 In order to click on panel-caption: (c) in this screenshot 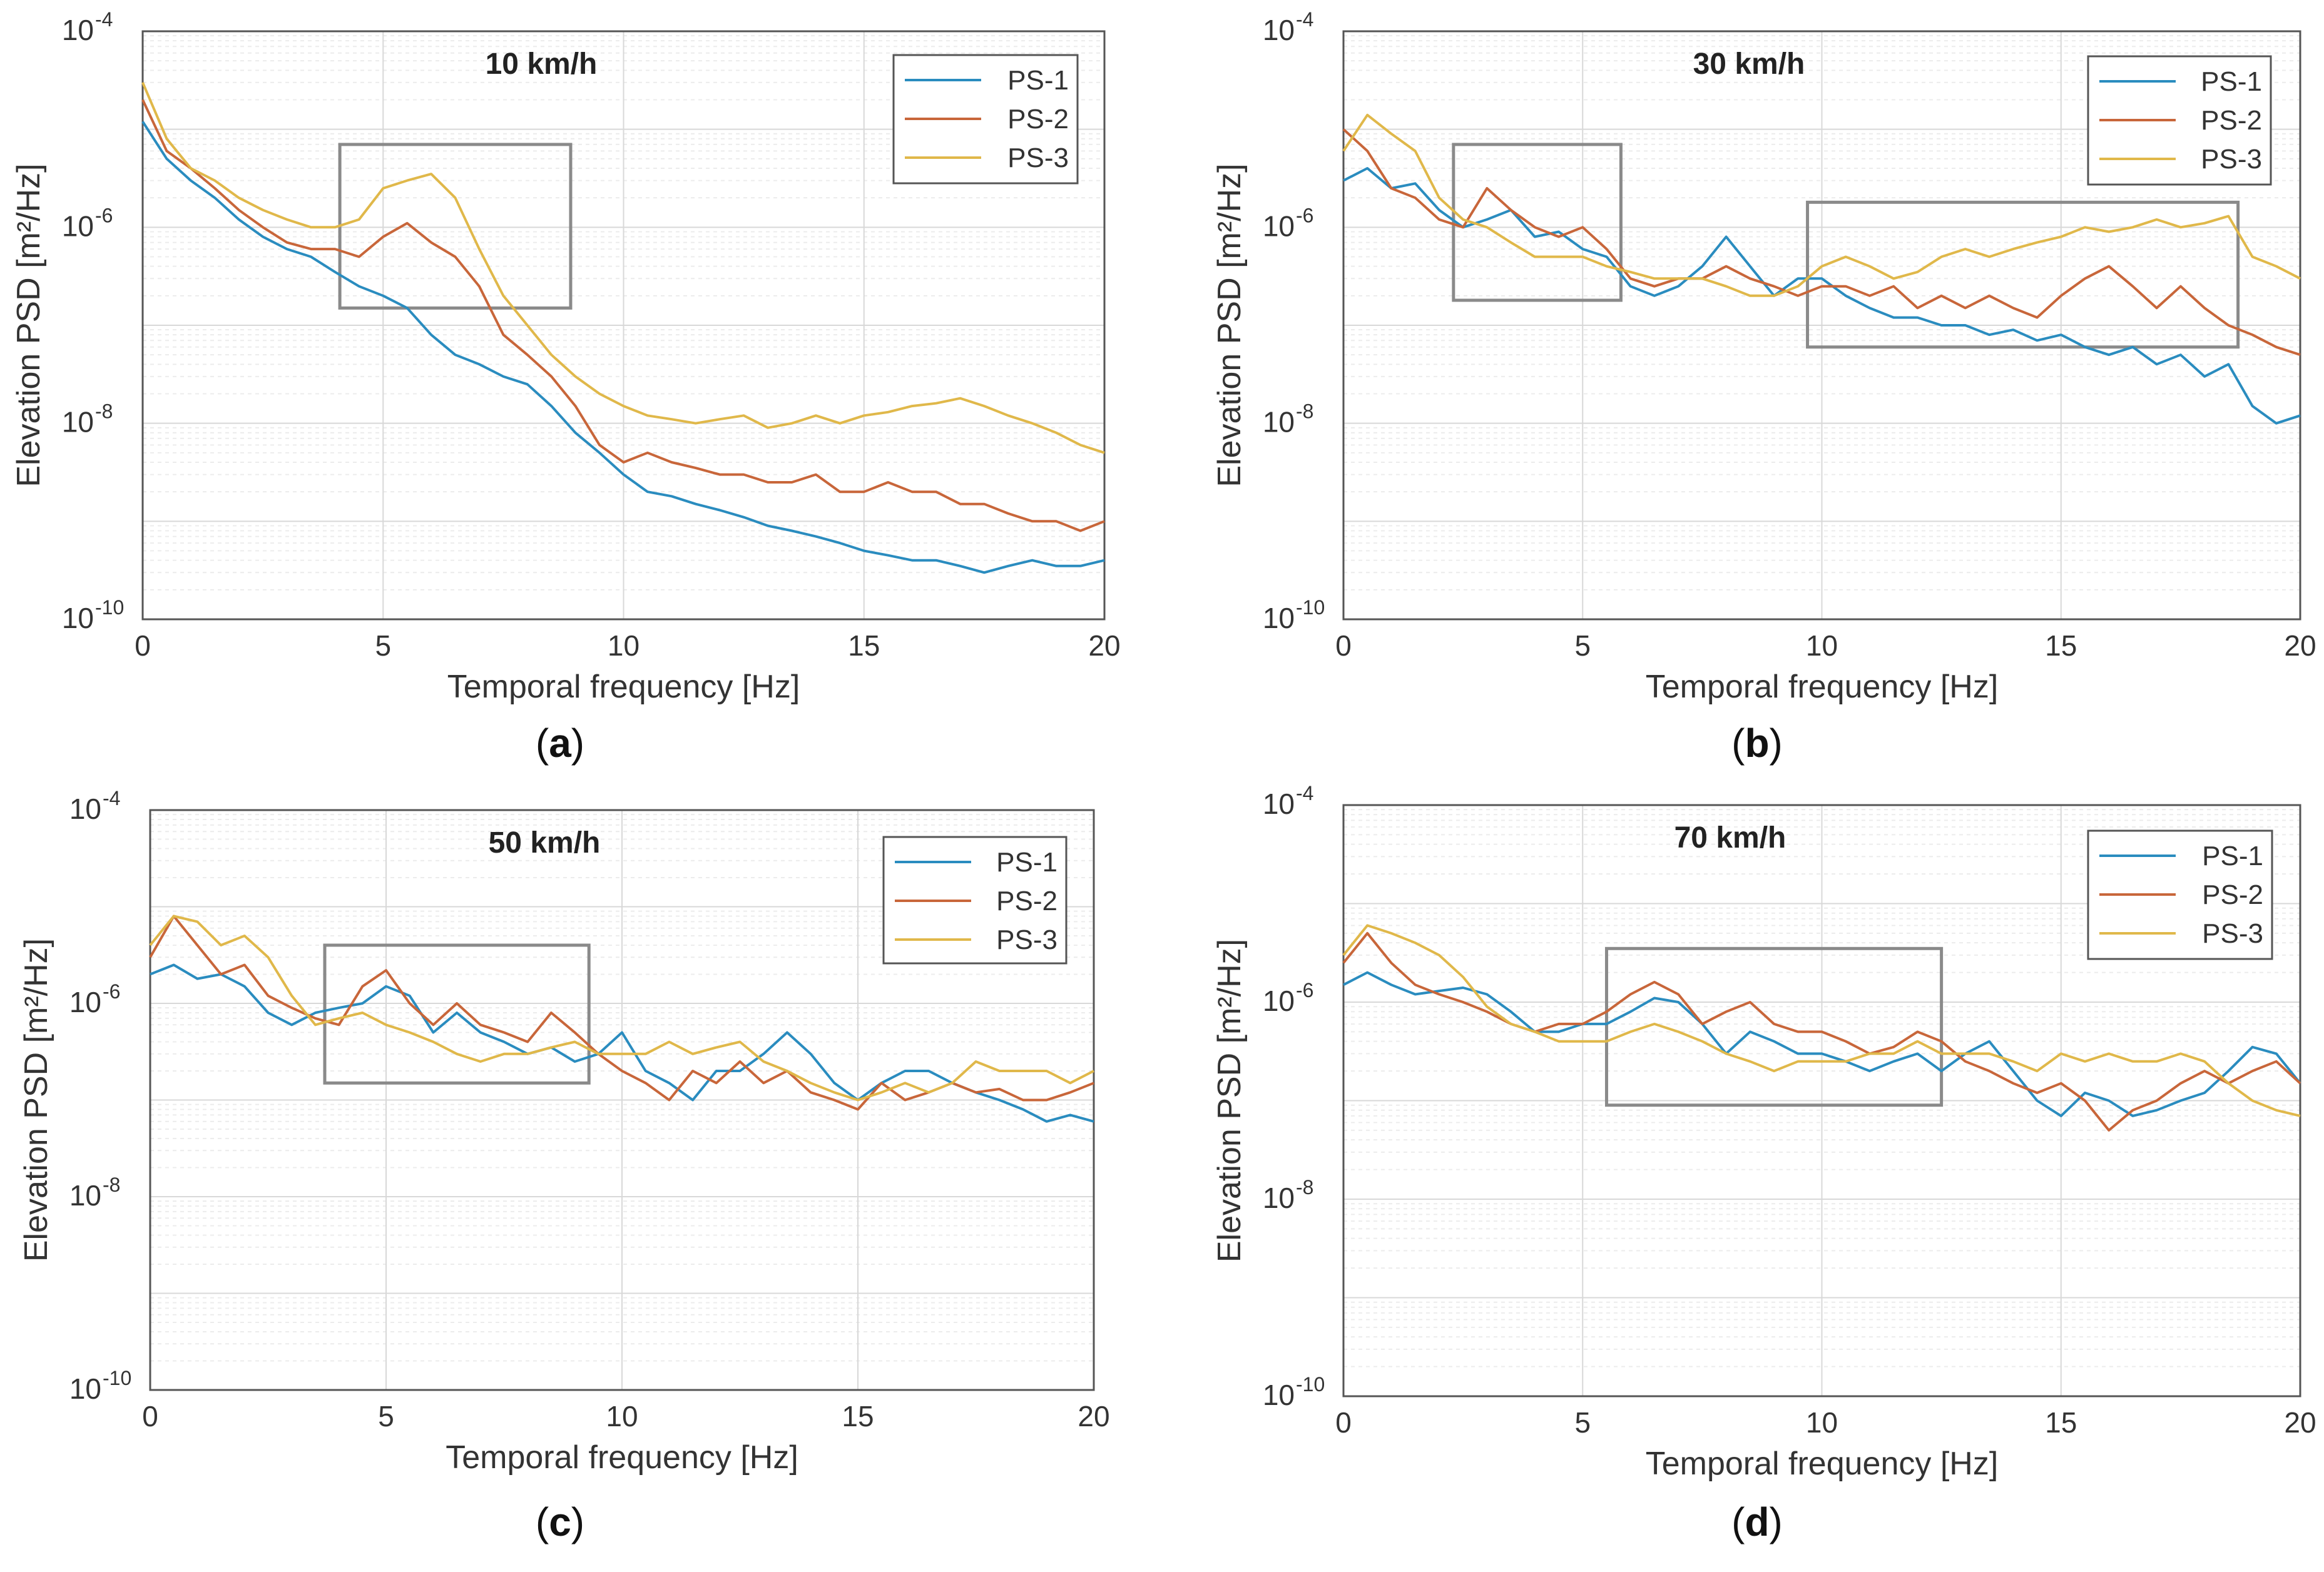, I will do `click(560, 1521)`.